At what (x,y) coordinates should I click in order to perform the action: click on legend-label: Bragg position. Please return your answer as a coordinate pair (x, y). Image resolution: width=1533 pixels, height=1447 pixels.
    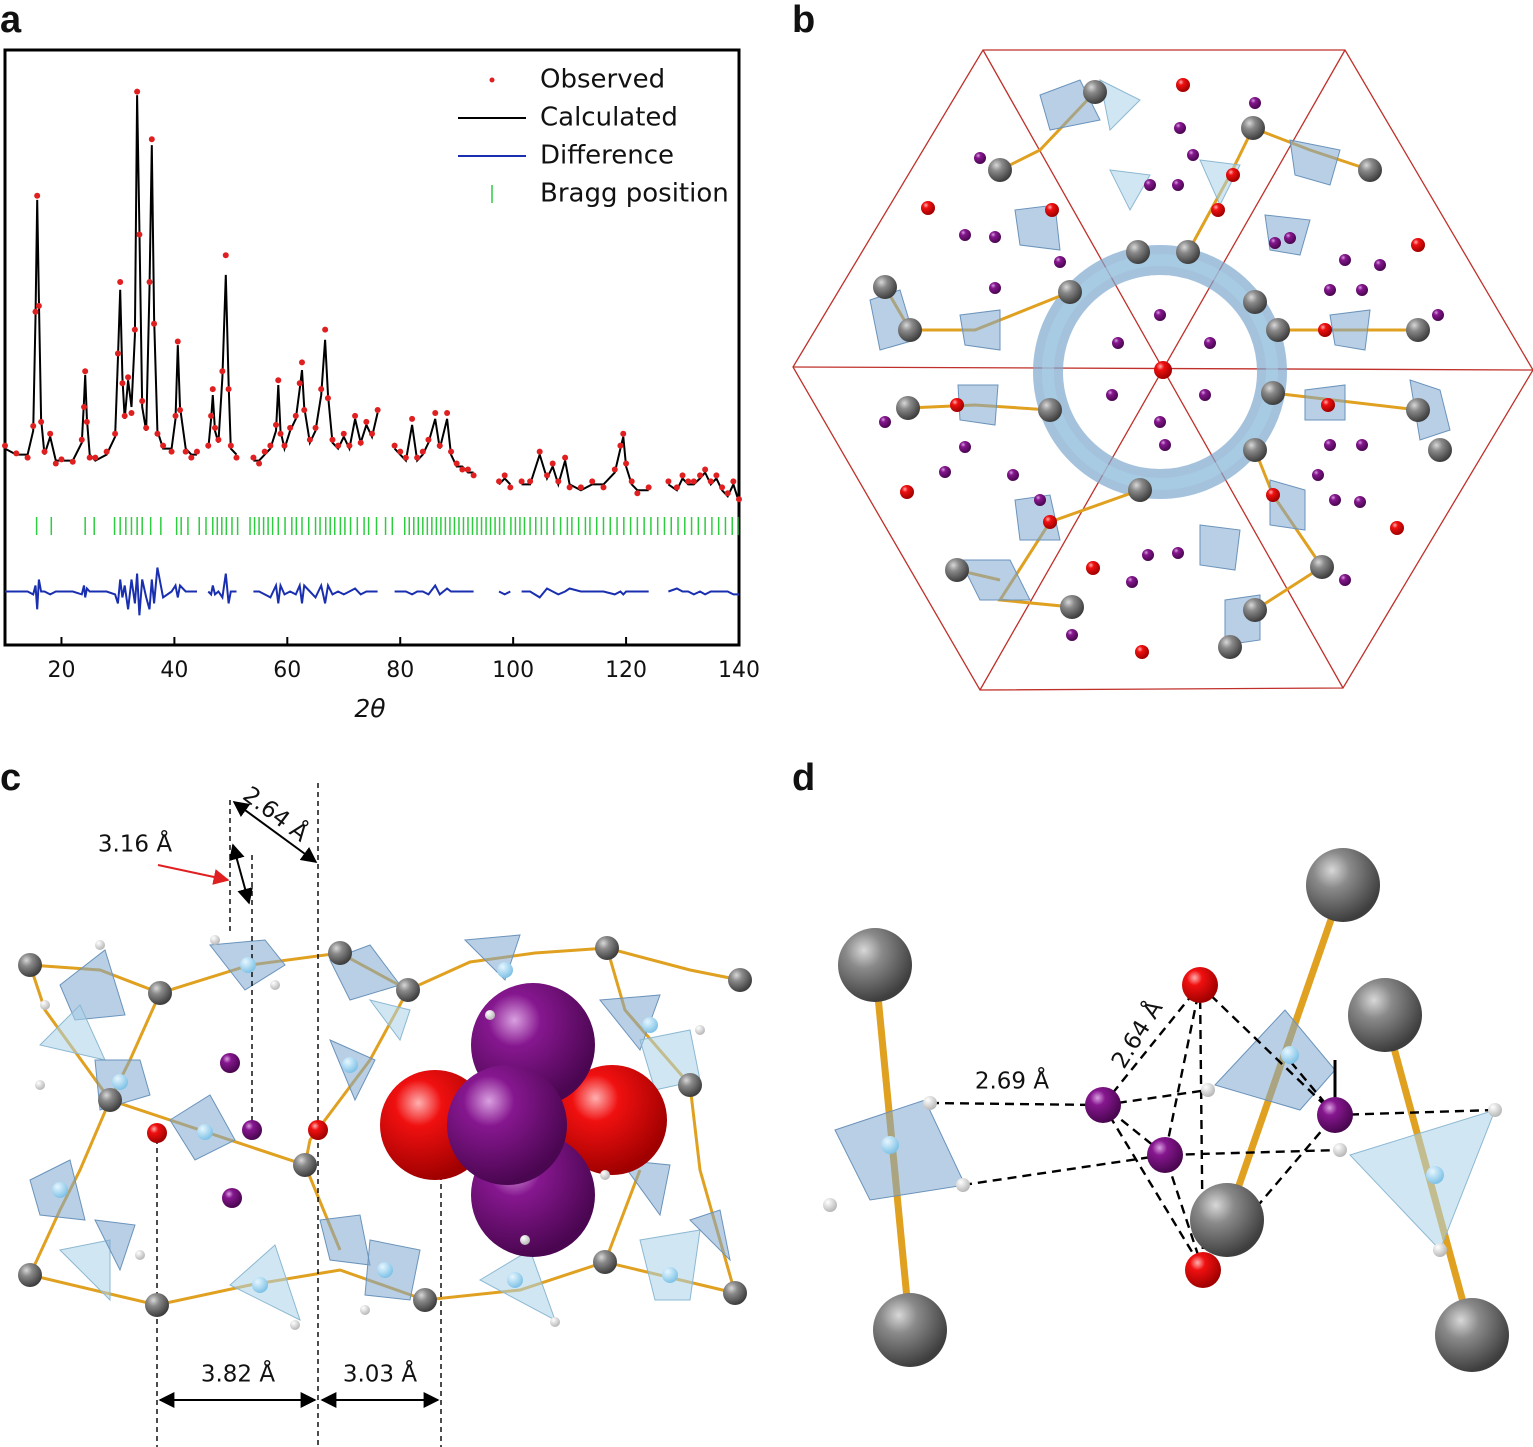
    Looking at the image, I should click on (634, 194).